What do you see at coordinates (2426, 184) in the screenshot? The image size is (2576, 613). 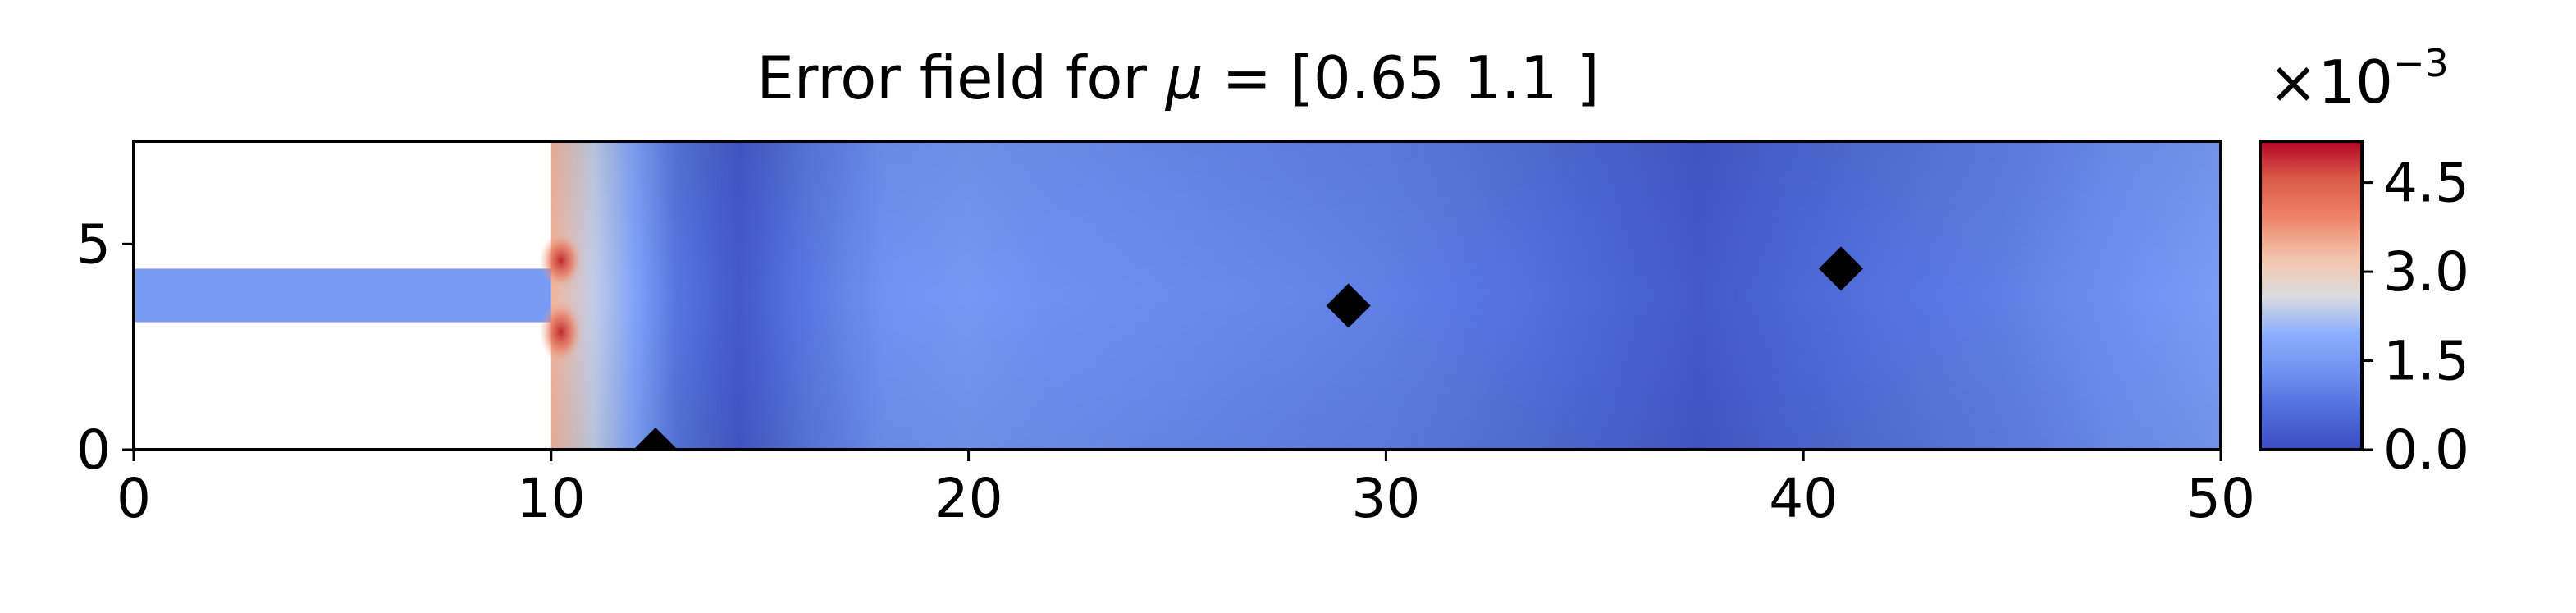 I see `colorbar-tick-label: 4.5` at bounding box center [2426, 184].